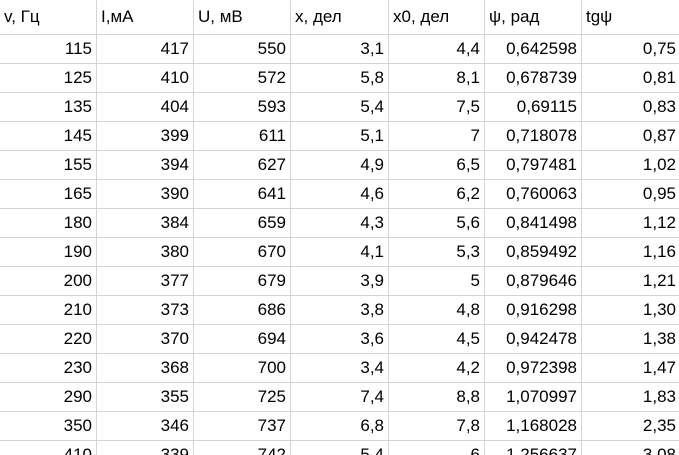 This screenshot has height=455, width=679. I want to click on table-cell-col-voltage: 641, so click(242, 194).